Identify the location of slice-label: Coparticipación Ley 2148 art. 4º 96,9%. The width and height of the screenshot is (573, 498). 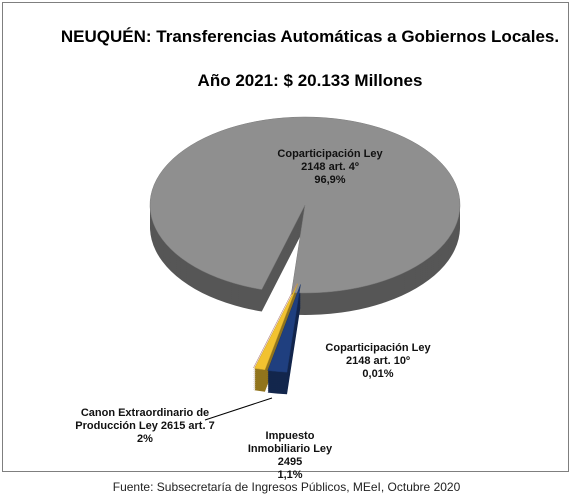
(330, 167).